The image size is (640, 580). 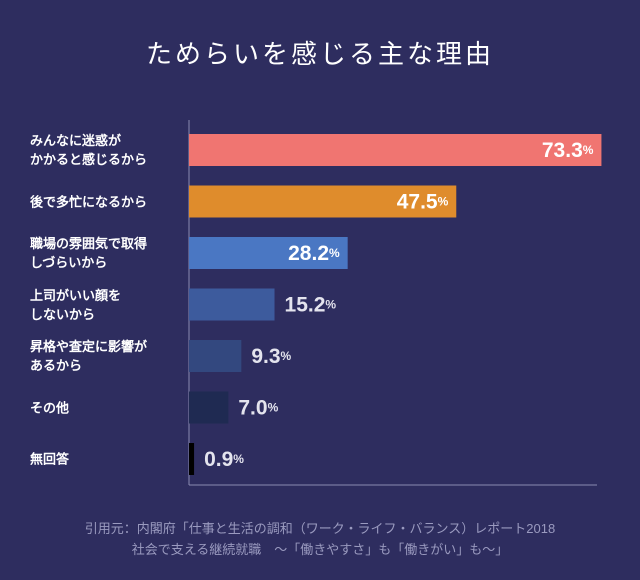 I want to click on category-label: みんなに迷惑が かかると感じるから, so click(x=89, y=150).